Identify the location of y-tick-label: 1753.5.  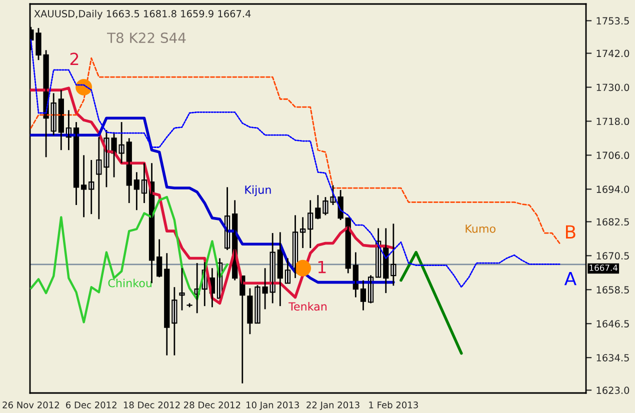
(612, 21).